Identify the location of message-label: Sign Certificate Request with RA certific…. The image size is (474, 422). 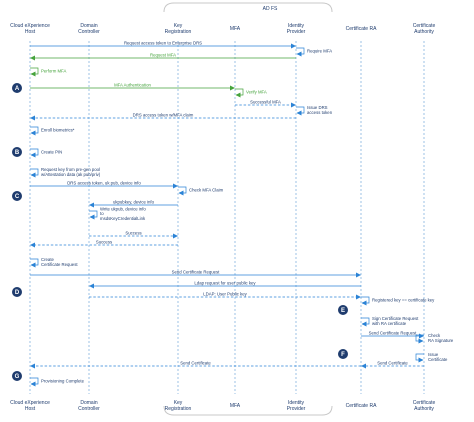
(395, 321).